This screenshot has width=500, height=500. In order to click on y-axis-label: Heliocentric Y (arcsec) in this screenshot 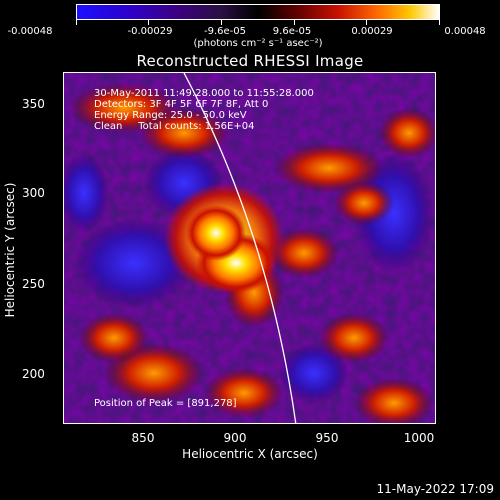, I will do `click(10, 250)`.